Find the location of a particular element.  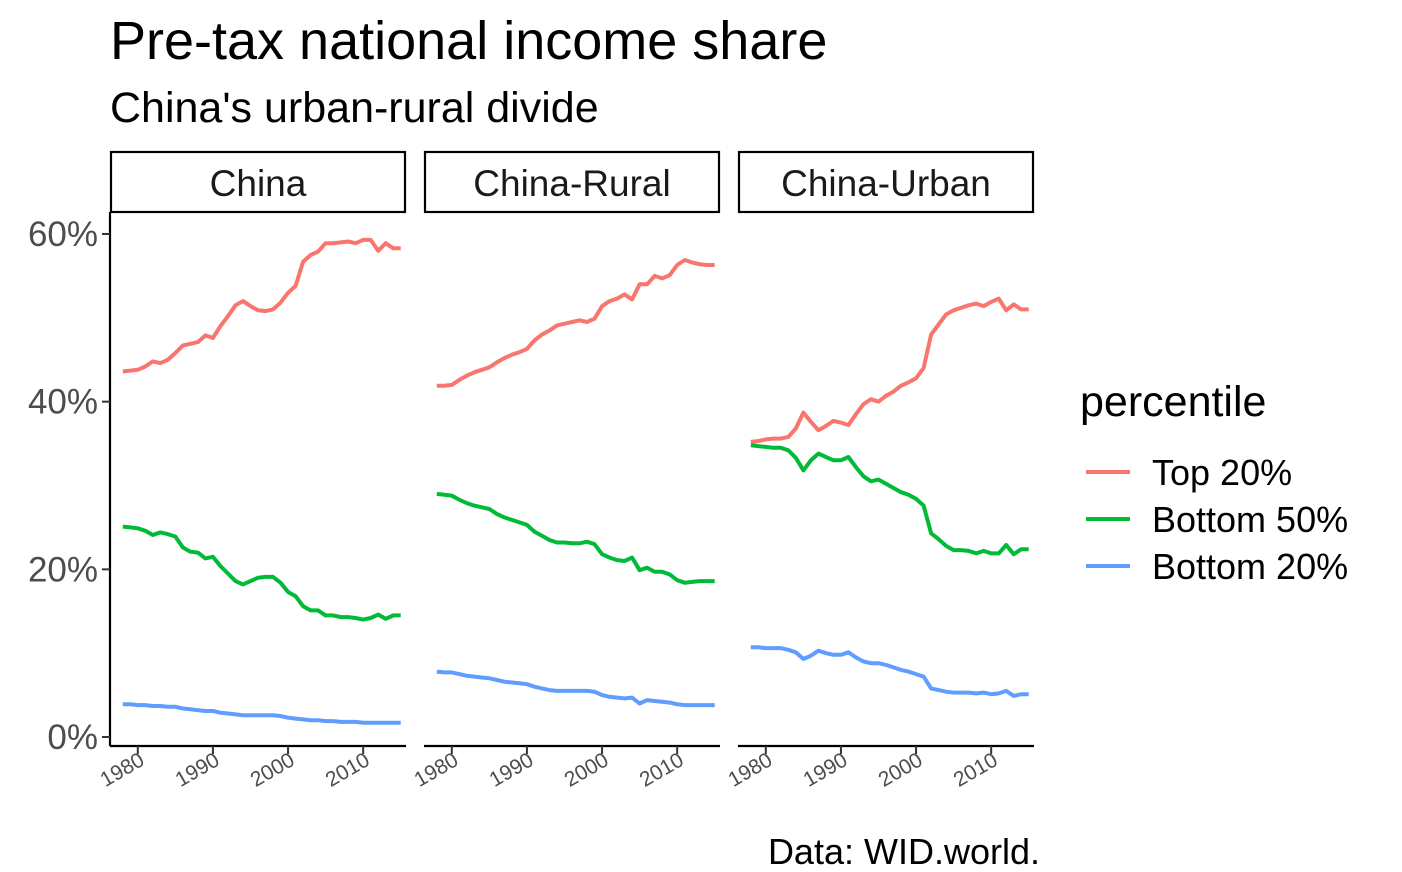

legend-label-bottom50: Bottom 50% is located at coordinates (1250, 519).